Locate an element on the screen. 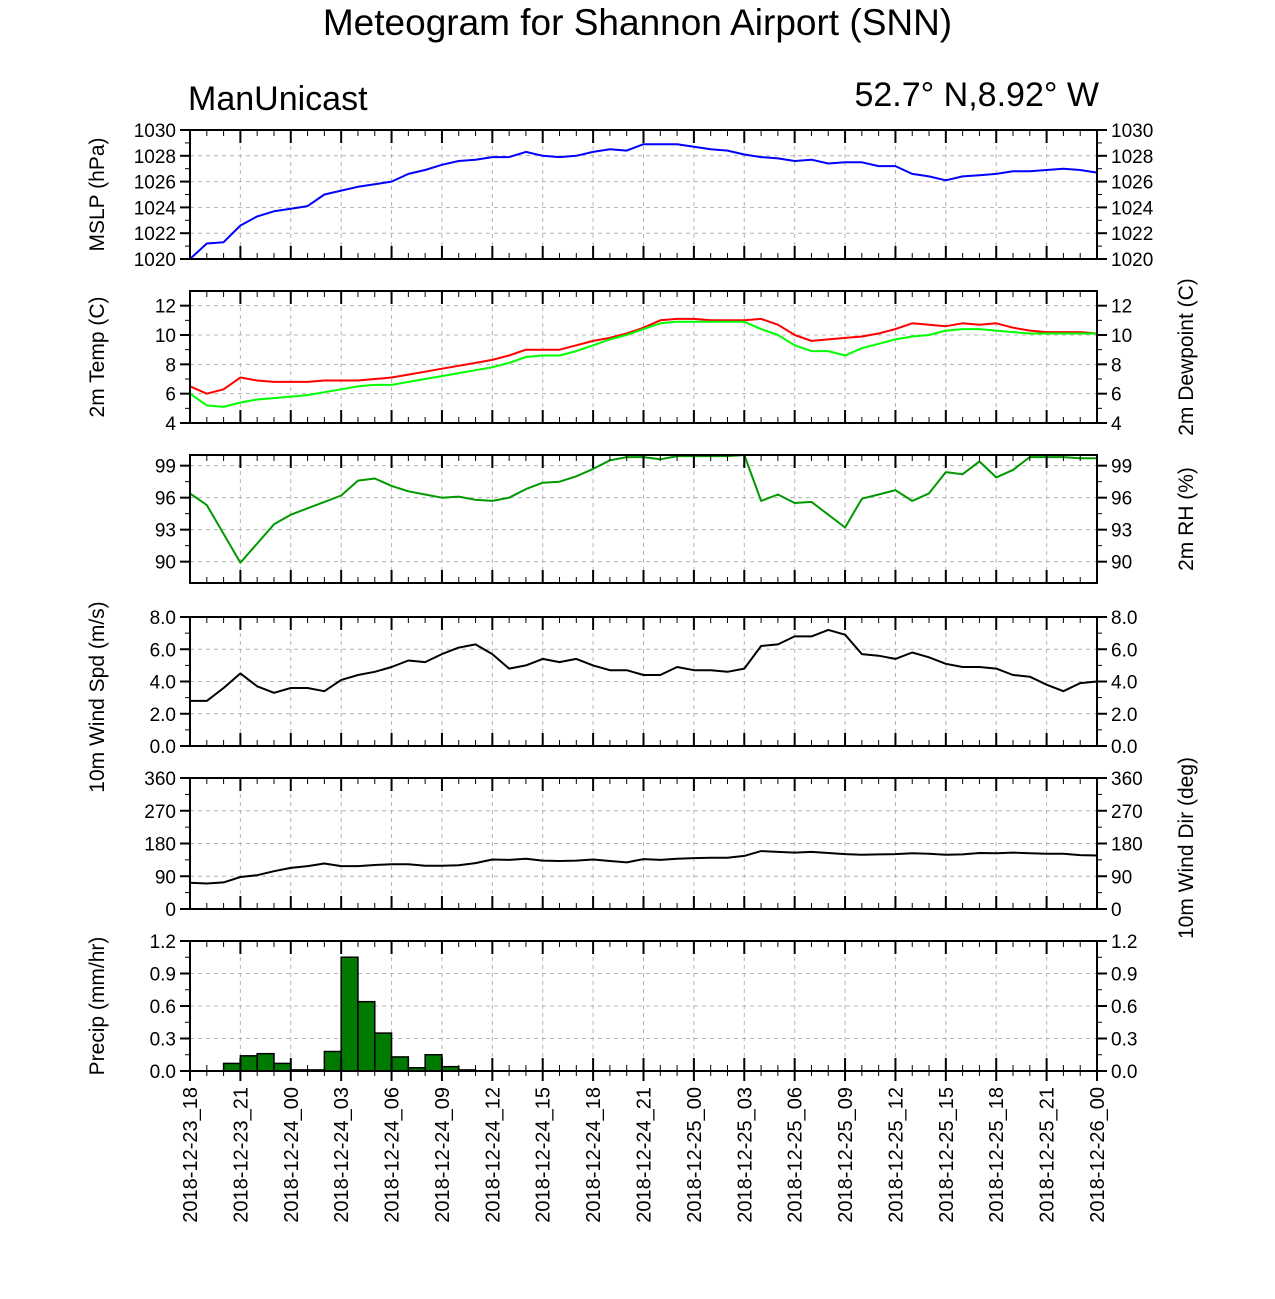  y-tick-label-left: 0.6 is located at coordinates (163, 1007).